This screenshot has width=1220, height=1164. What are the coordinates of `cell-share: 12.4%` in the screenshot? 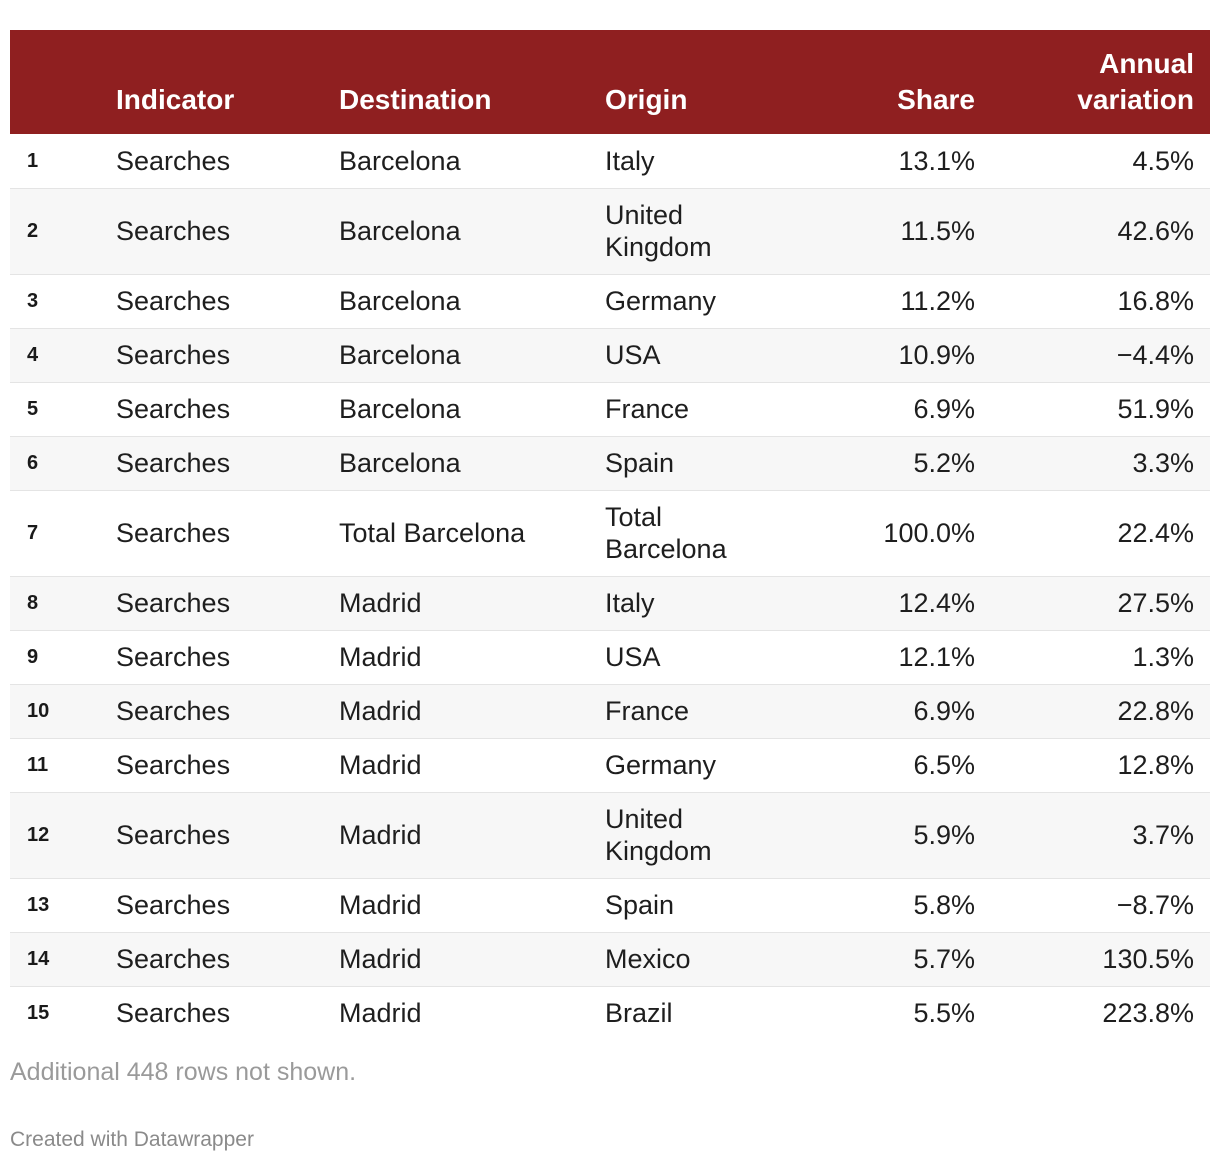 It's located at (898, 603).